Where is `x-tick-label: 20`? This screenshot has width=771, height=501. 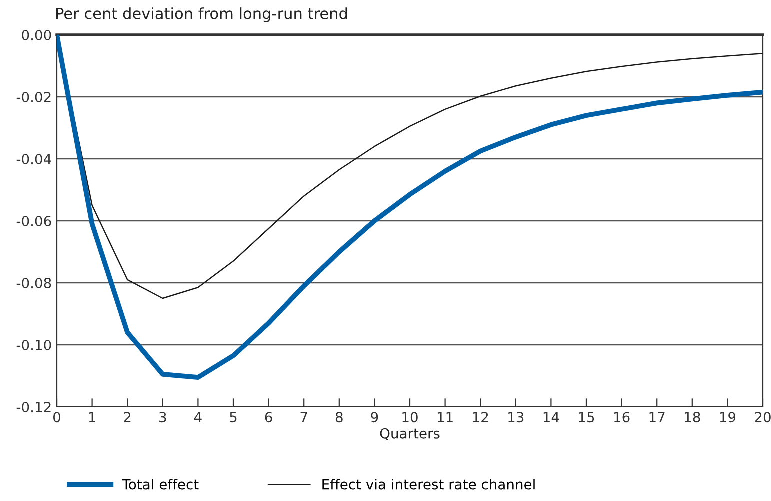 x-tick-label: 20 is located at coordinates (763, 417).